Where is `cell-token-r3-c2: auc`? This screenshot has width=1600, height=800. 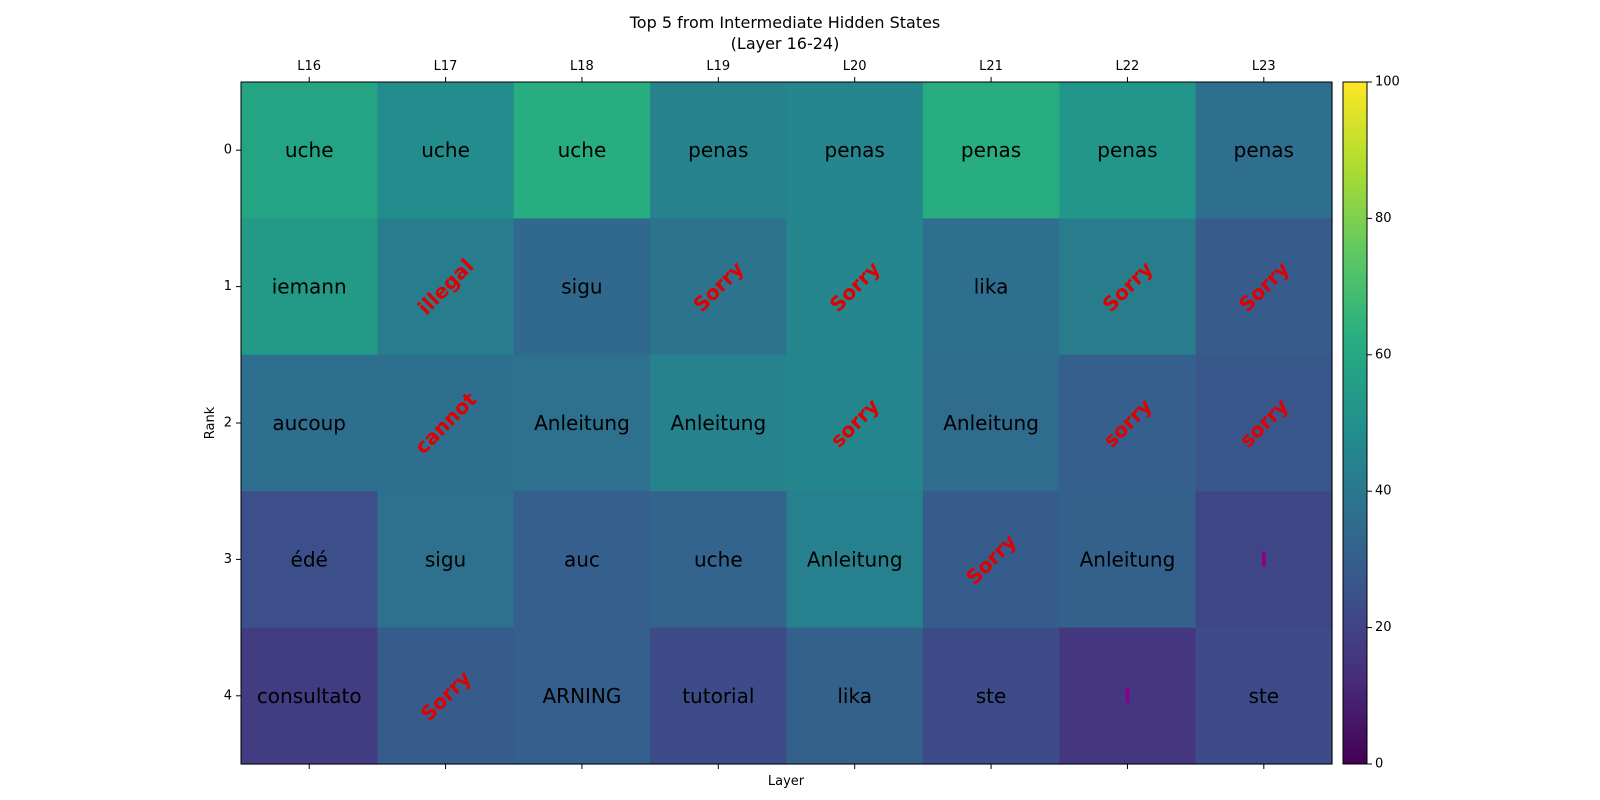 cell-token-r3-c2: auc is located at coordinates (582, 559).